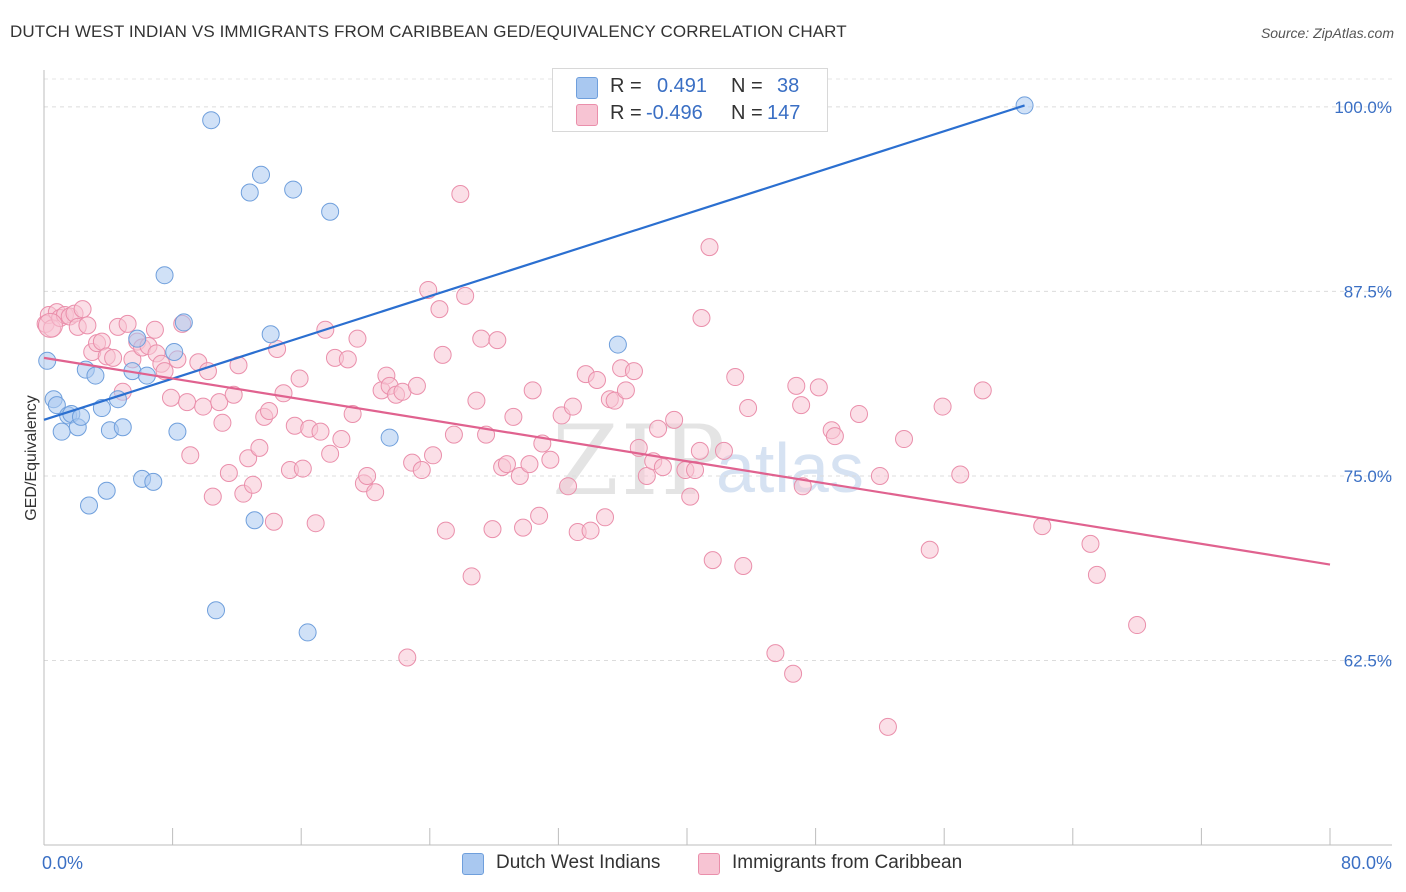 Image resolution: width=1406 pixels, height=892 pixels. I want to click on legend-swatch, so click(709, 864).